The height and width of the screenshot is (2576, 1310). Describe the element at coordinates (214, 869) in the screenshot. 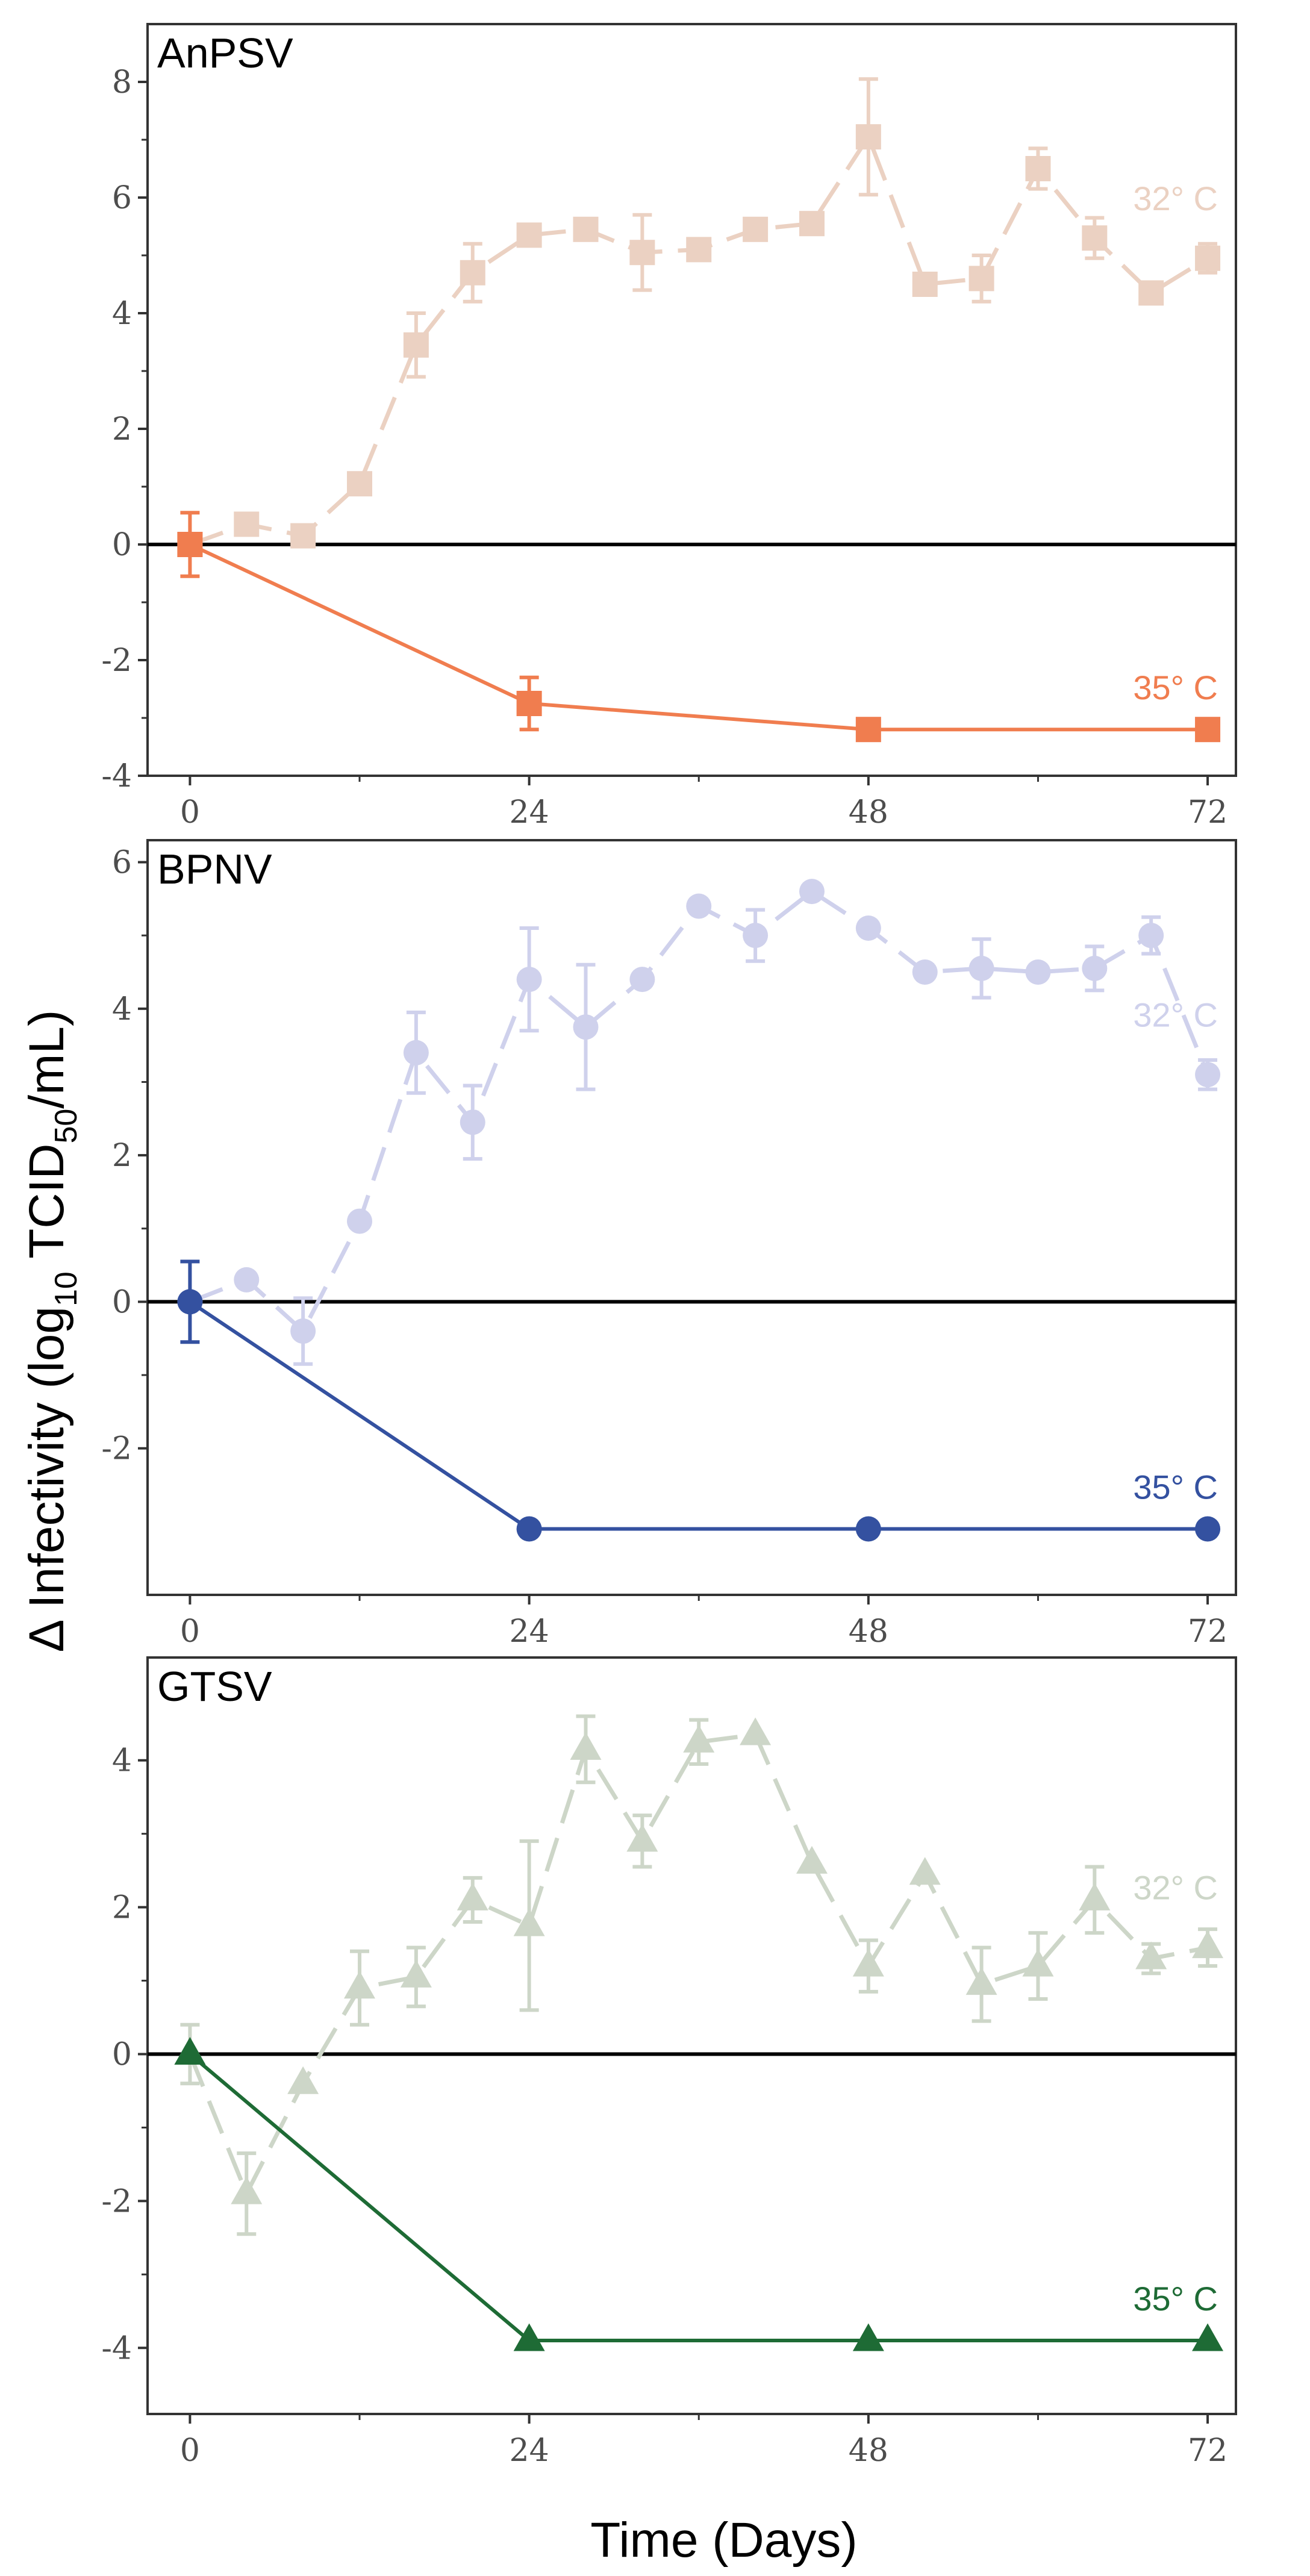

I see `panel-title: BPNV` at that location.